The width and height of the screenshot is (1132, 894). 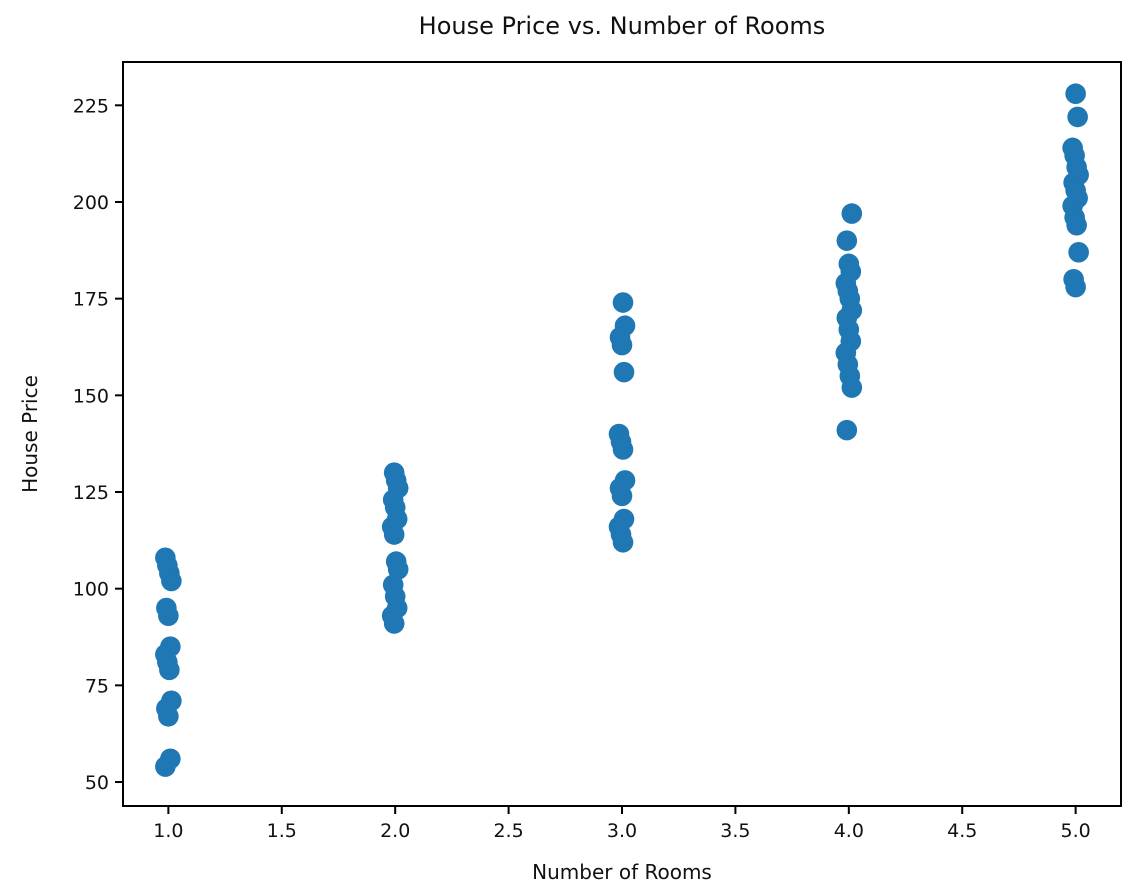 What do you see at coordinates (91, 300) in the screenshot?
I see `y-tick-label: 175` at bounding box center [91, 300].